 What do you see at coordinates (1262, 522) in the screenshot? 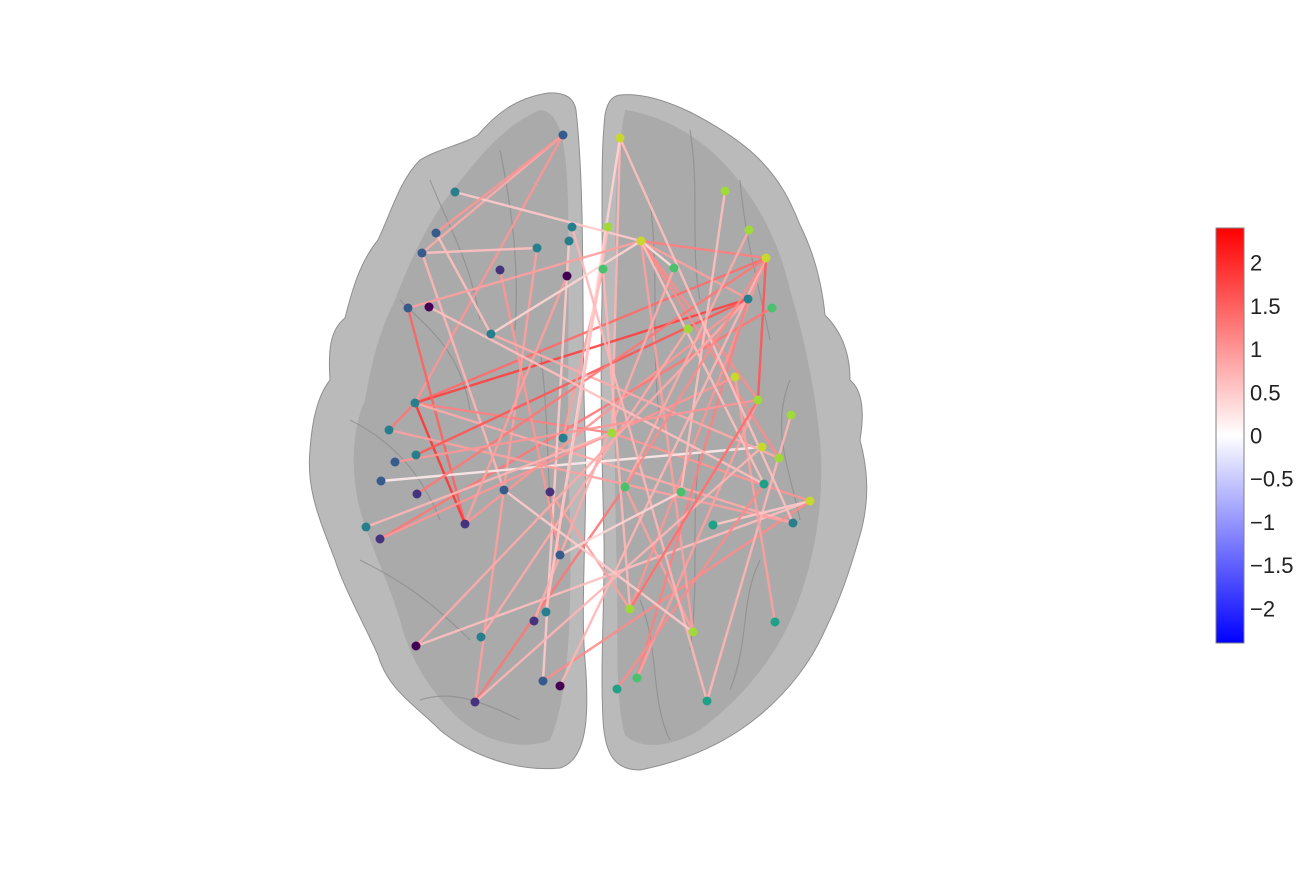
I see `colorbar-tick-label: −1` at bounding box center [1262, 522].